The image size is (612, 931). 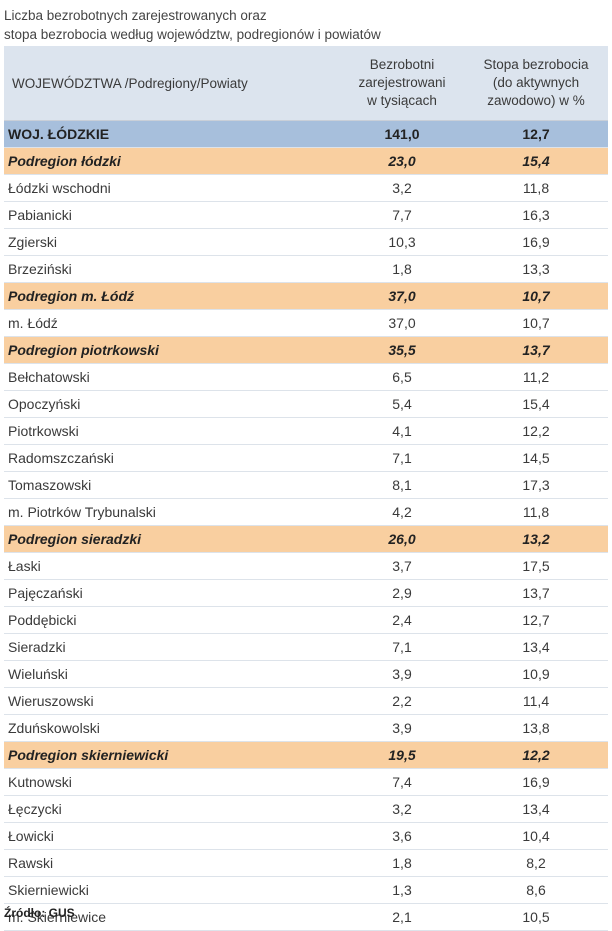 I want to click on header-unemployed-line-1: Bezrobotni, so click(x=402, y=64).